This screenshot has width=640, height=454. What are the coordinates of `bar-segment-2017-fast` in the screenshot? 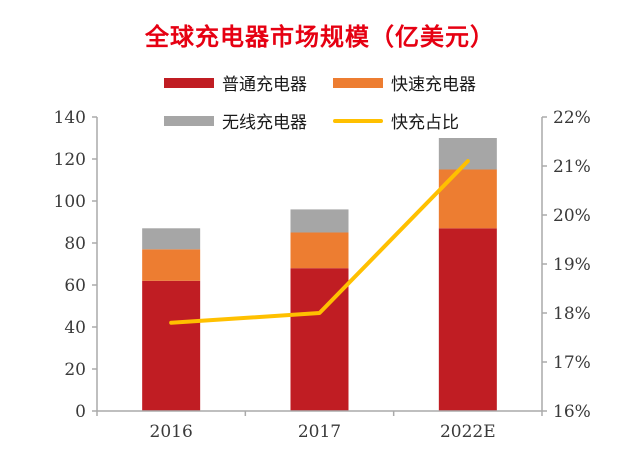 It's located at (319, 250).